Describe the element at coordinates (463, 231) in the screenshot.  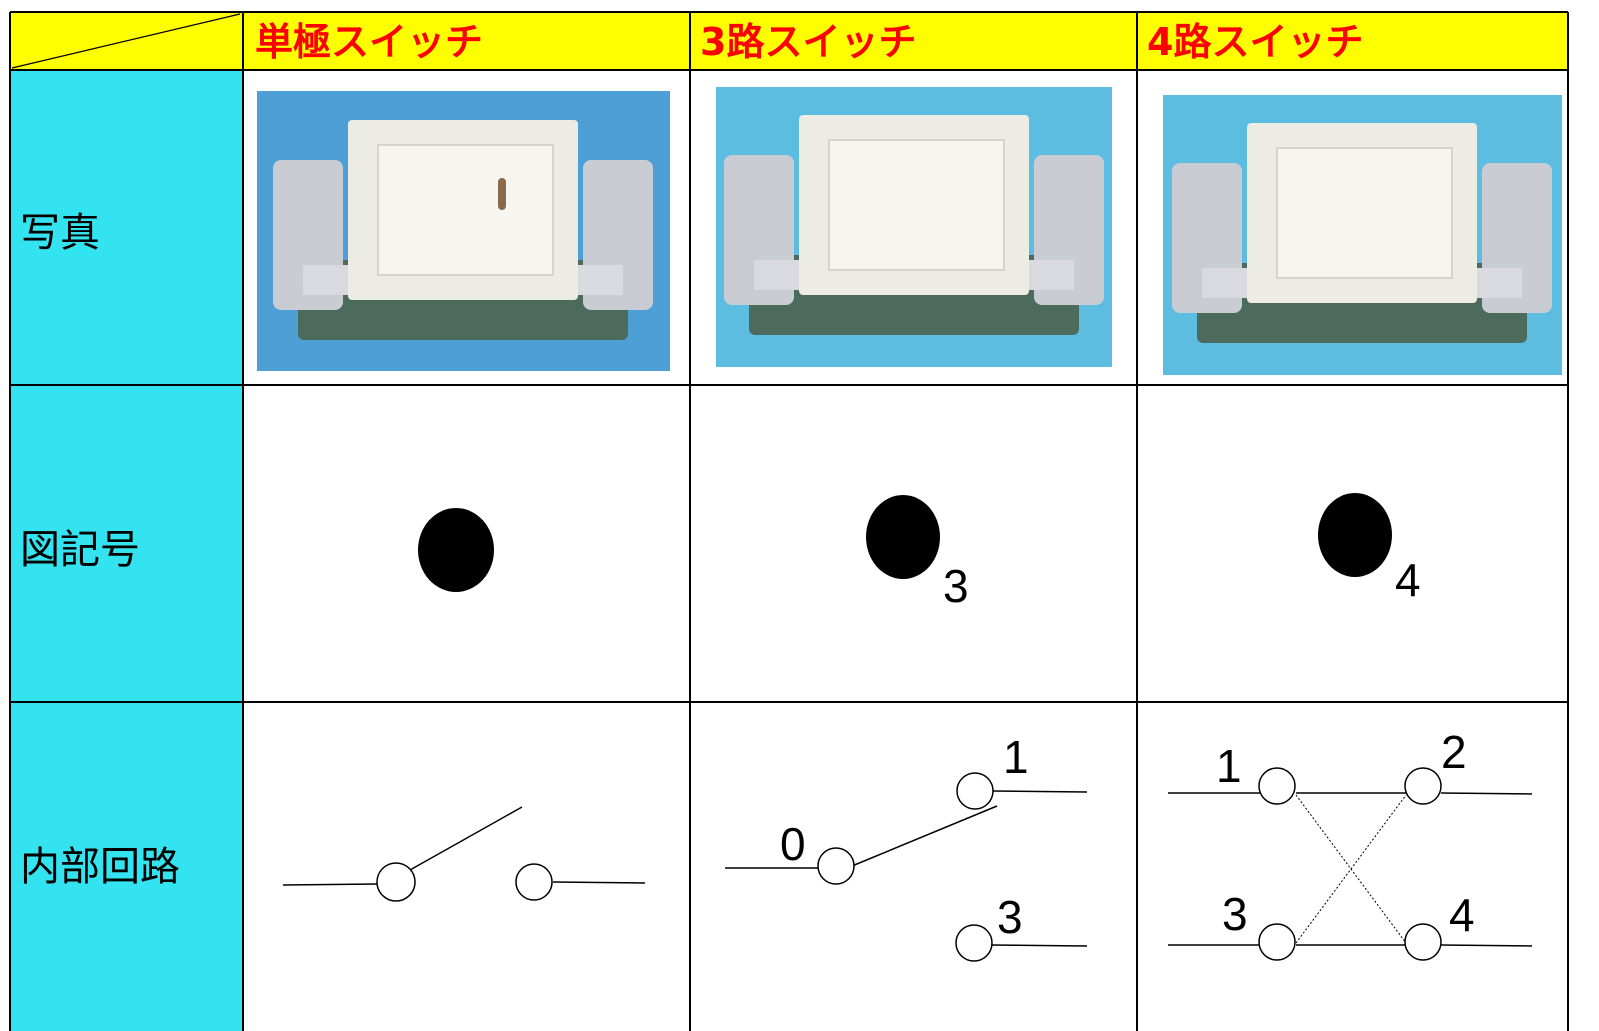
I see `photo-single-pole` at that location.